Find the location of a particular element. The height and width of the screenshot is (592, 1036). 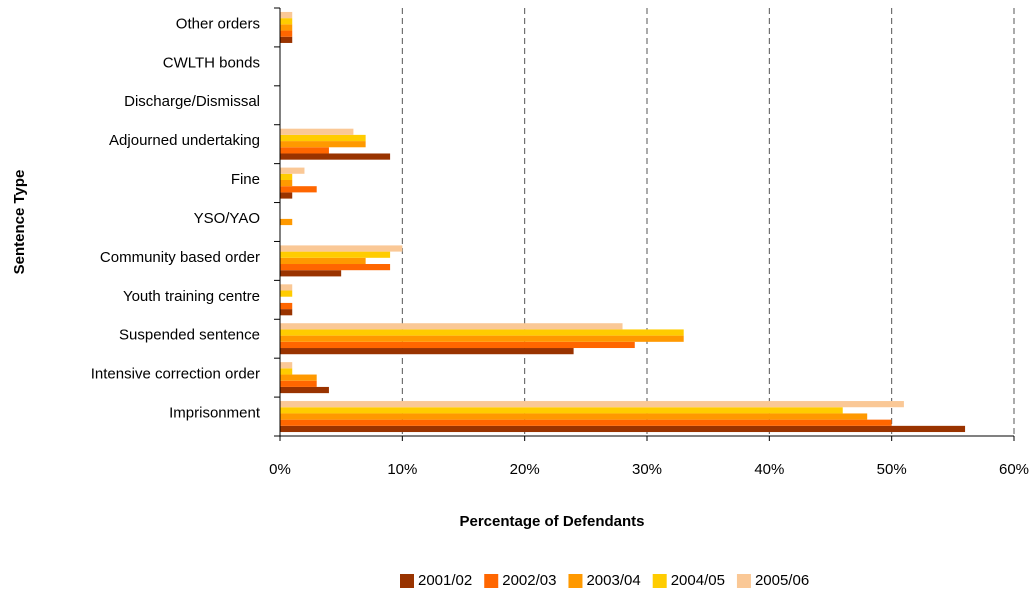

y-tick-label: Intensive correction order is located at coordinates (175, 374).